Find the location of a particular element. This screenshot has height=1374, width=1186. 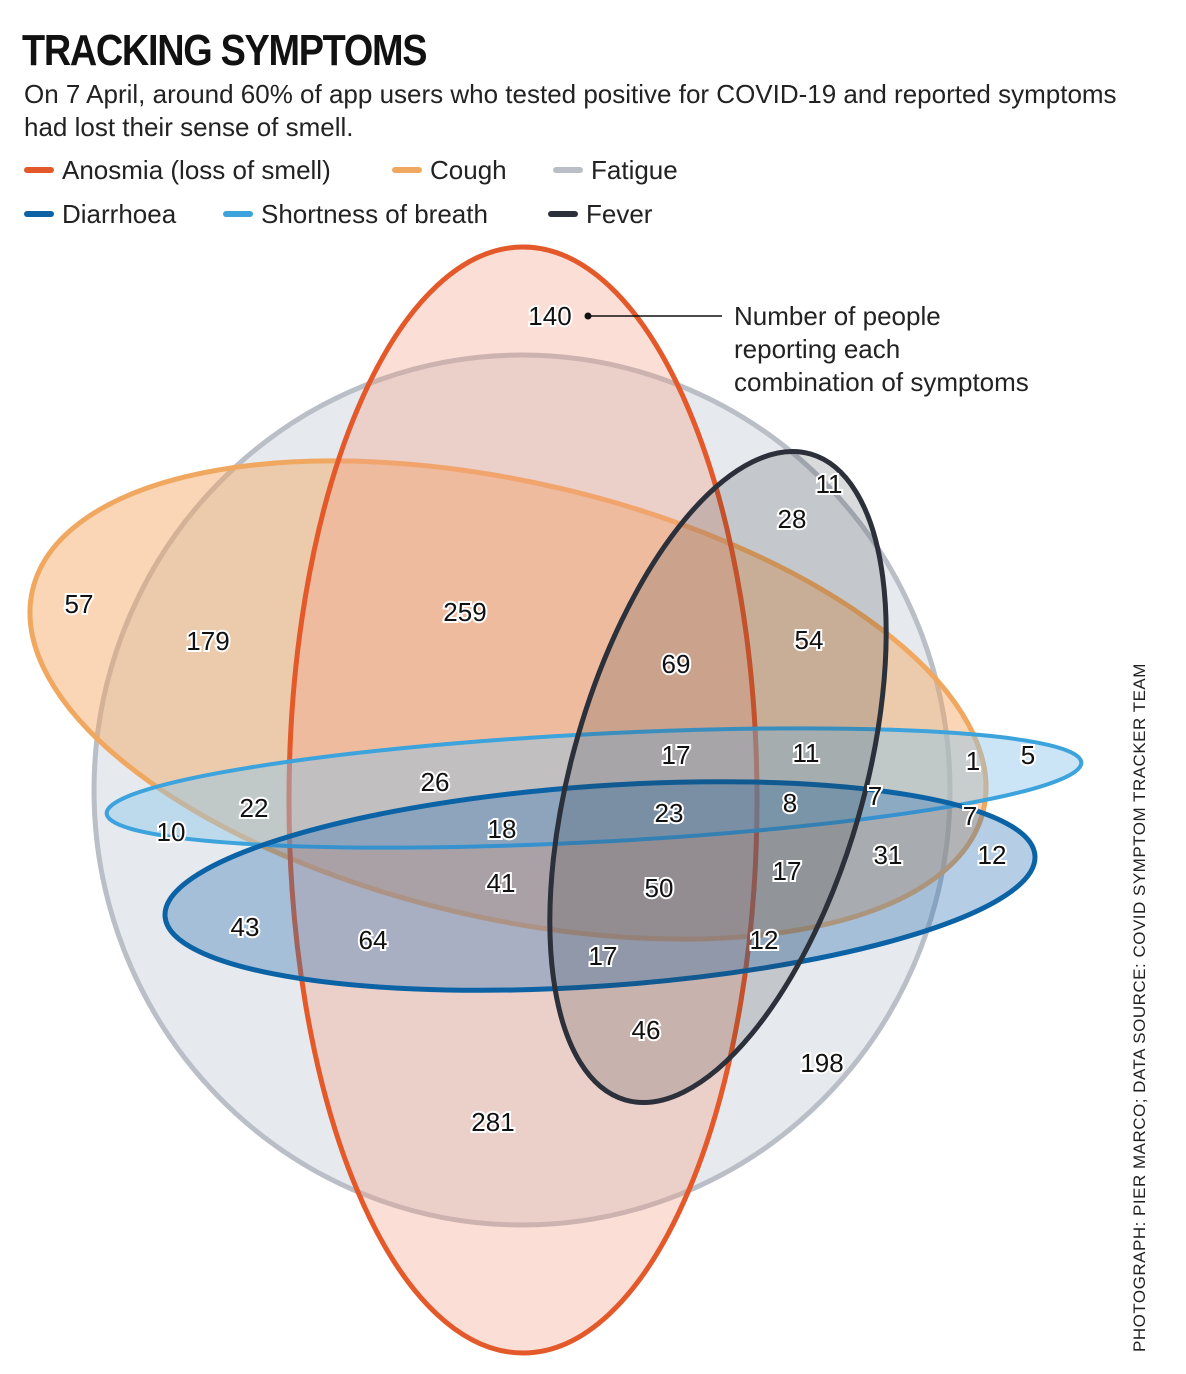

count-label: 281 is located at coordinates (492, 1122).